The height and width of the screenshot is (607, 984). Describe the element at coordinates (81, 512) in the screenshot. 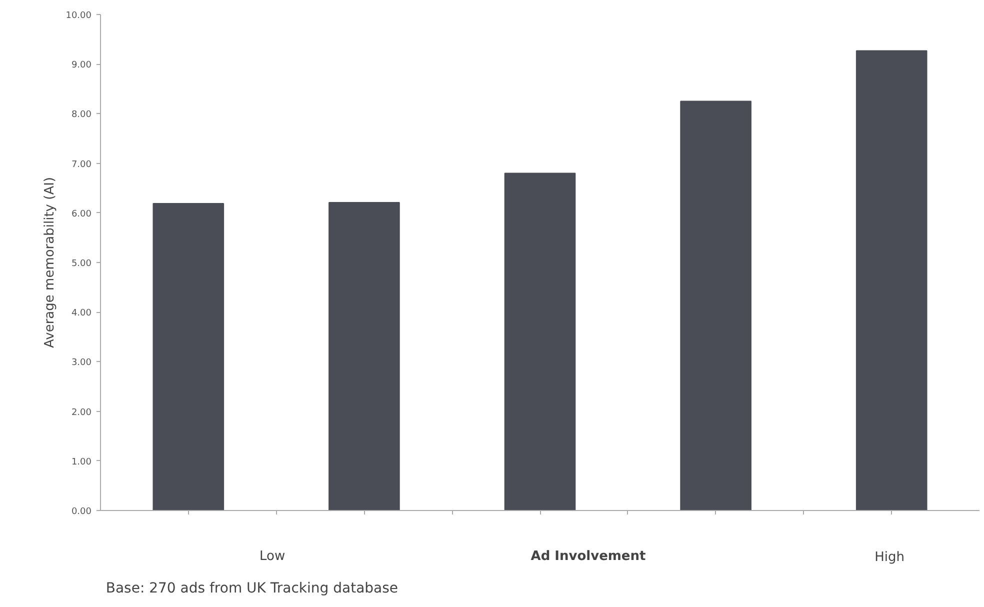

I see `y-tick-label: 0.00` at that location.